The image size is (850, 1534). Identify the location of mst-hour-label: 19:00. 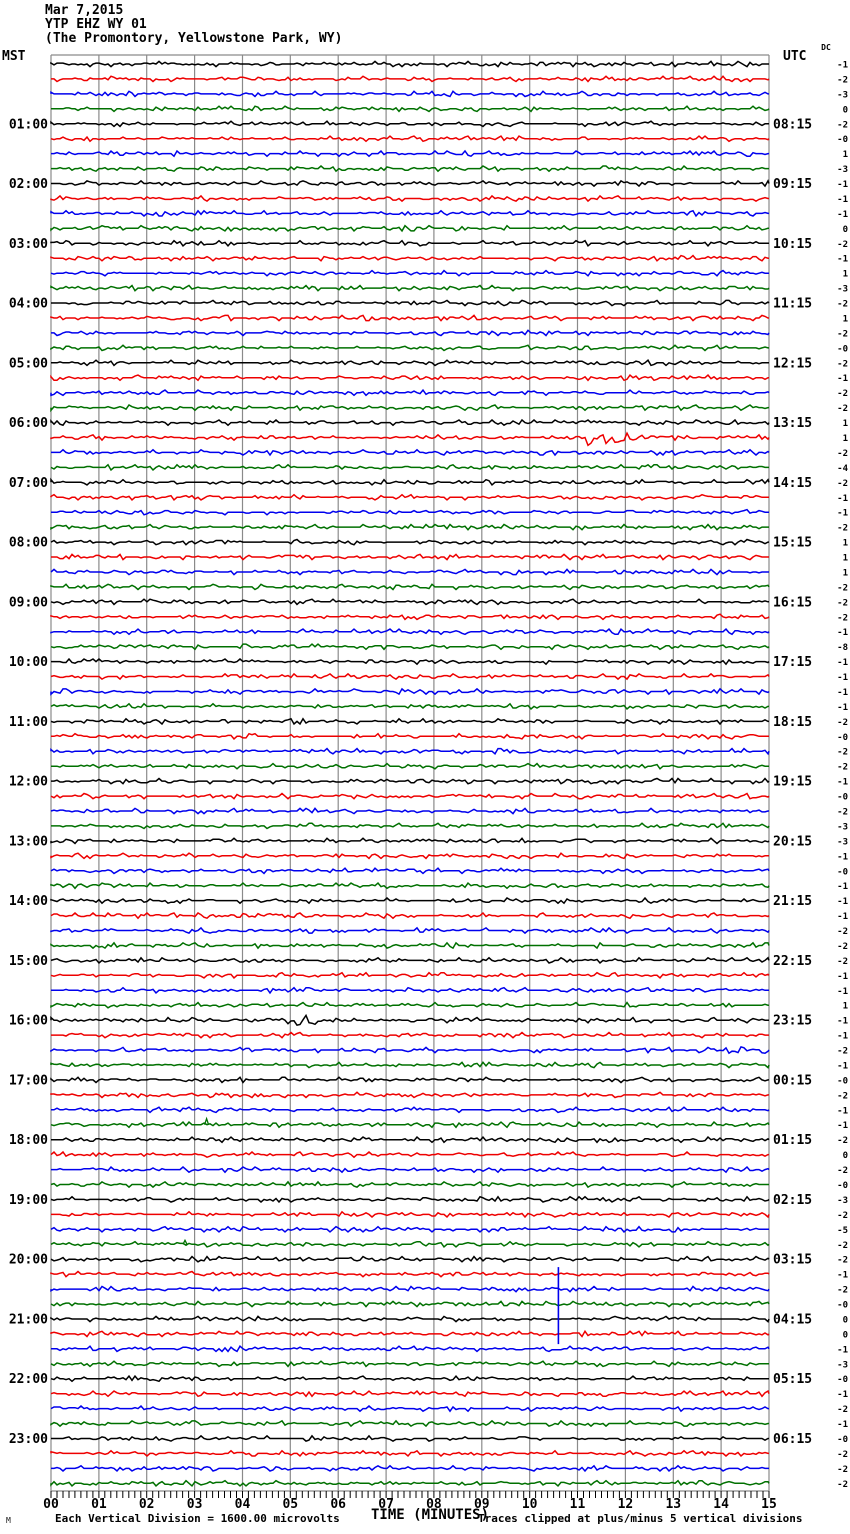
(28, 1200).